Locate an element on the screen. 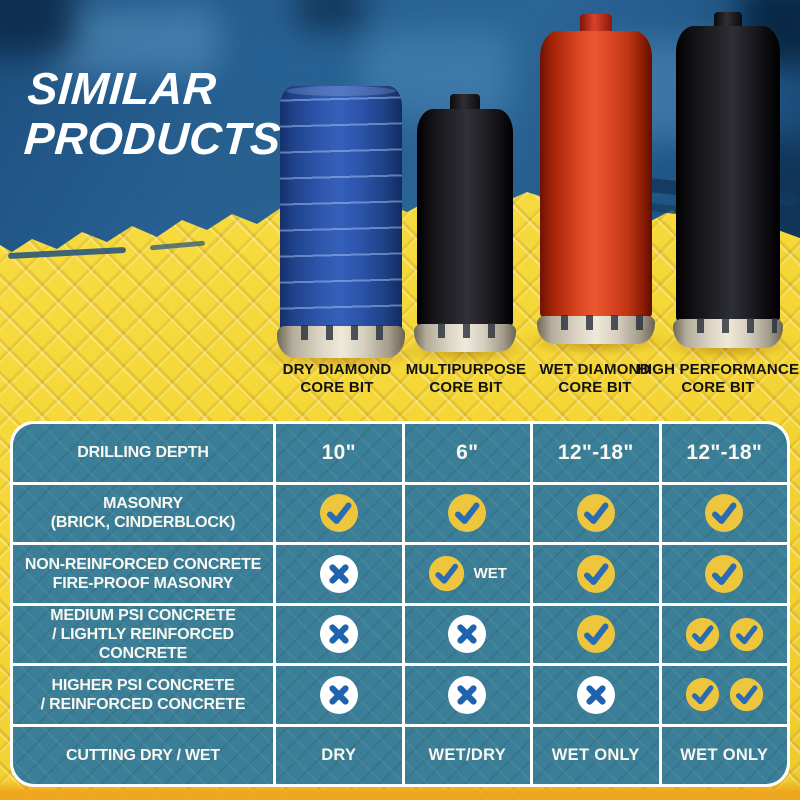  row-label-text: DRILLING DEPTH is located at coordinates (143, 453).